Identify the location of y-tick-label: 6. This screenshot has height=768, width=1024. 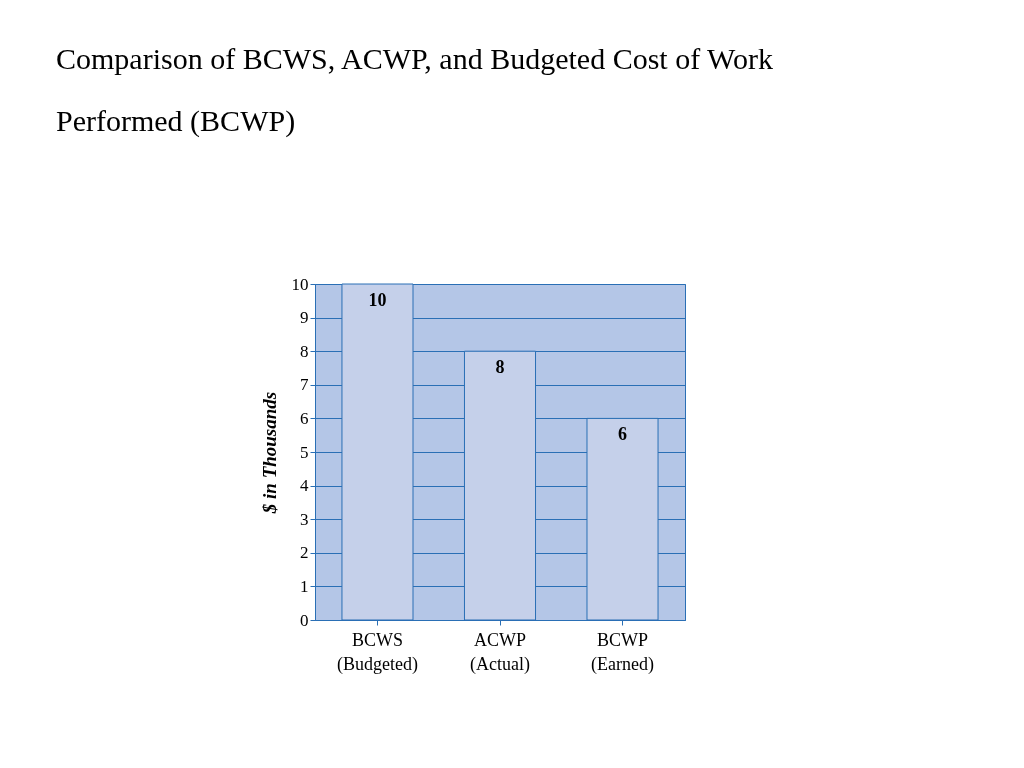
(304, 418).